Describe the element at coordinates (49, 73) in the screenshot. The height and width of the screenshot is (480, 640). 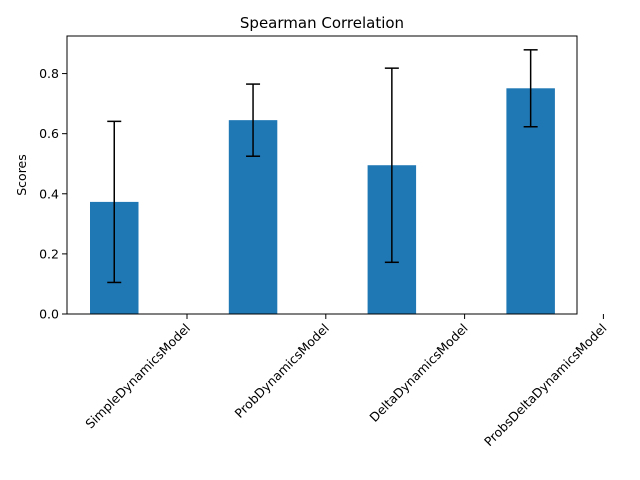
I see `y-tick-label: 0.8` at that location.